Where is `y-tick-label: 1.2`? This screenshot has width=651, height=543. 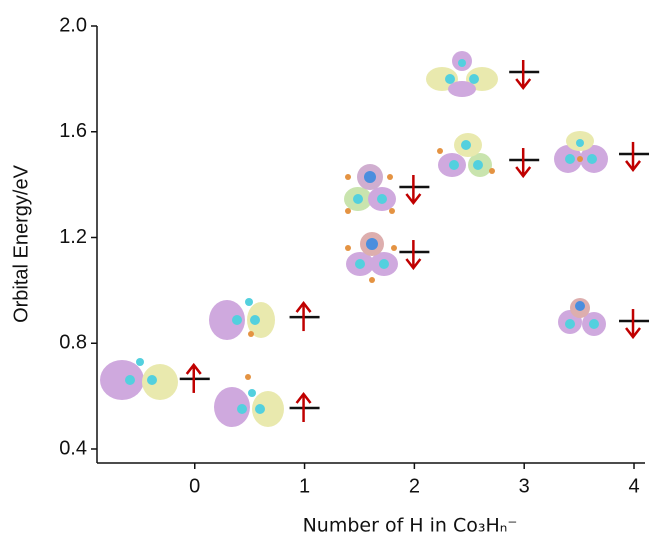
y-tick-label: 1.2 is located at coordinates (73, 237).